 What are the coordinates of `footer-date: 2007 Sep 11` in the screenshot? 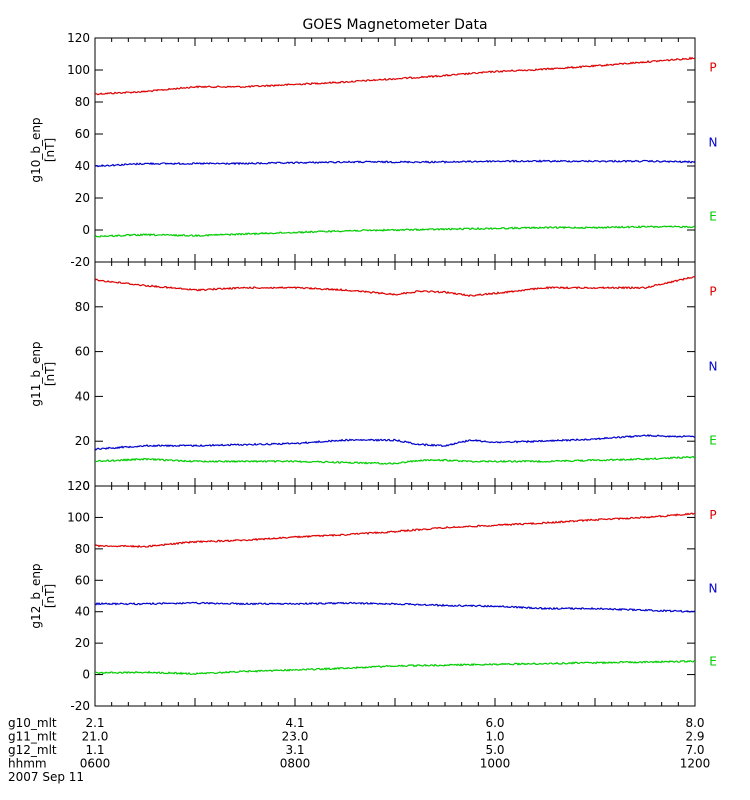 It's located at (46, 777).